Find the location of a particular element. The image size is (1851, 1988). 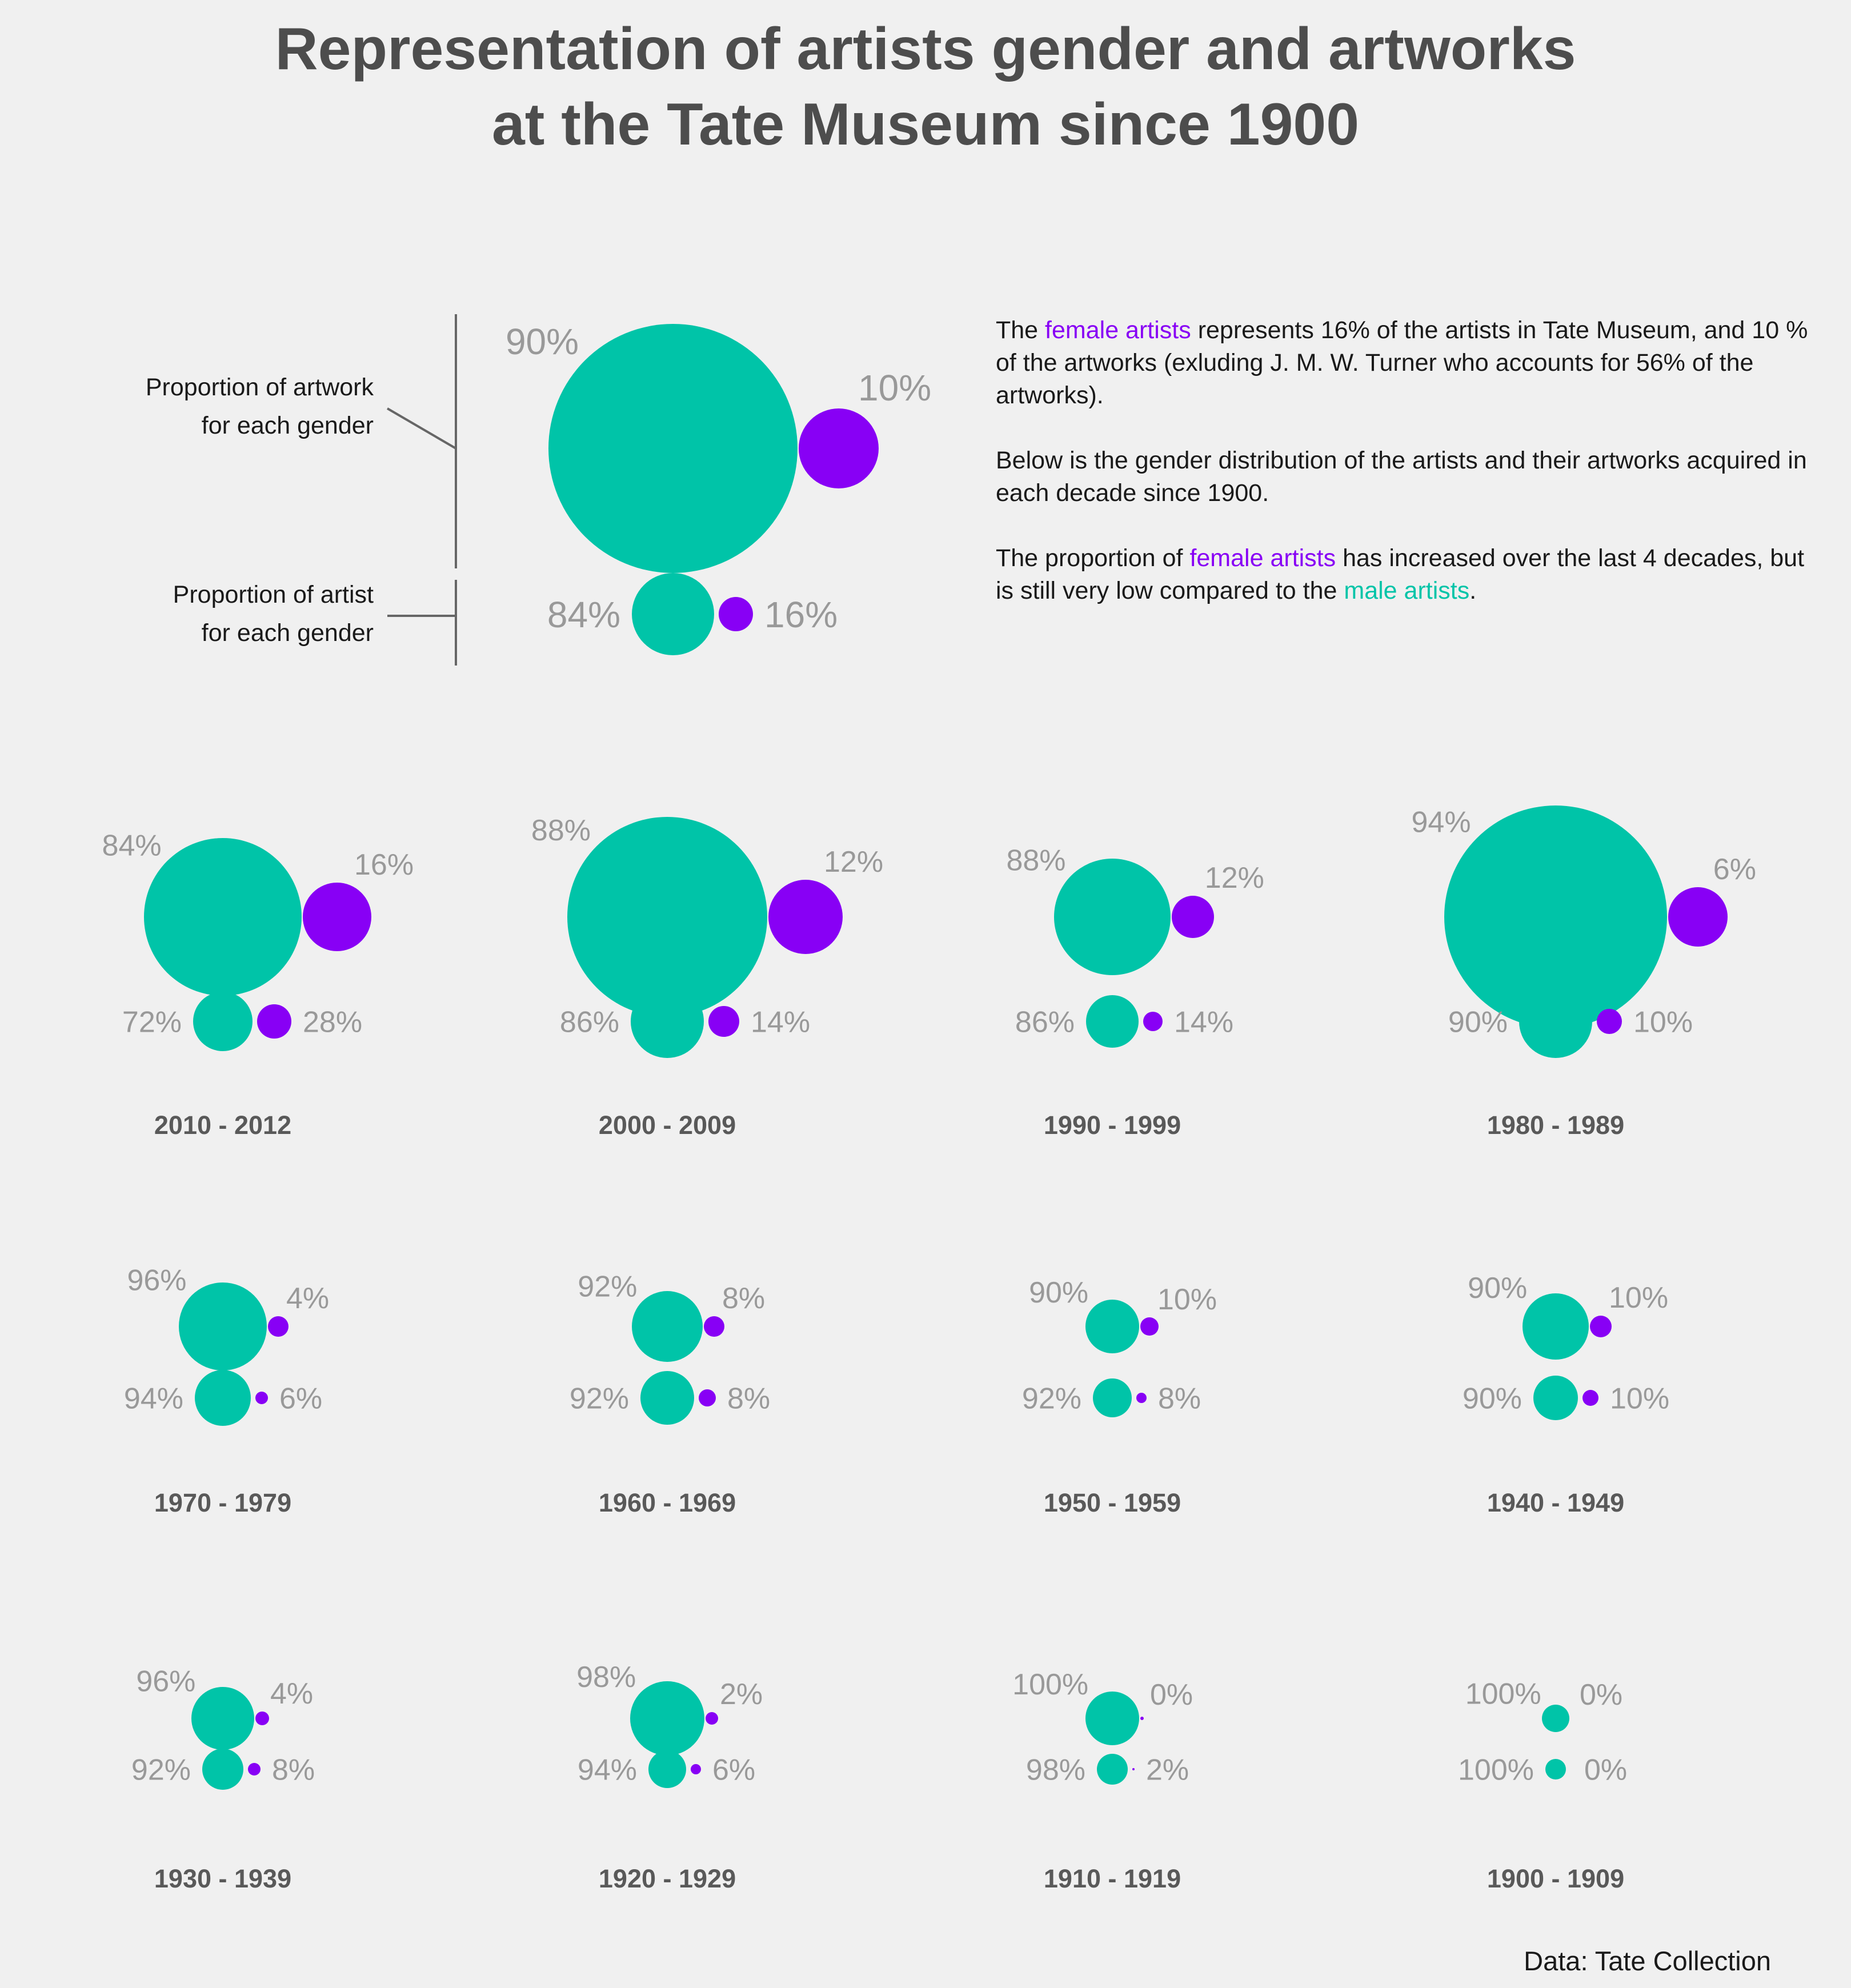

decade-8-artist-female-bubble is located at coordinates (254, 1769).